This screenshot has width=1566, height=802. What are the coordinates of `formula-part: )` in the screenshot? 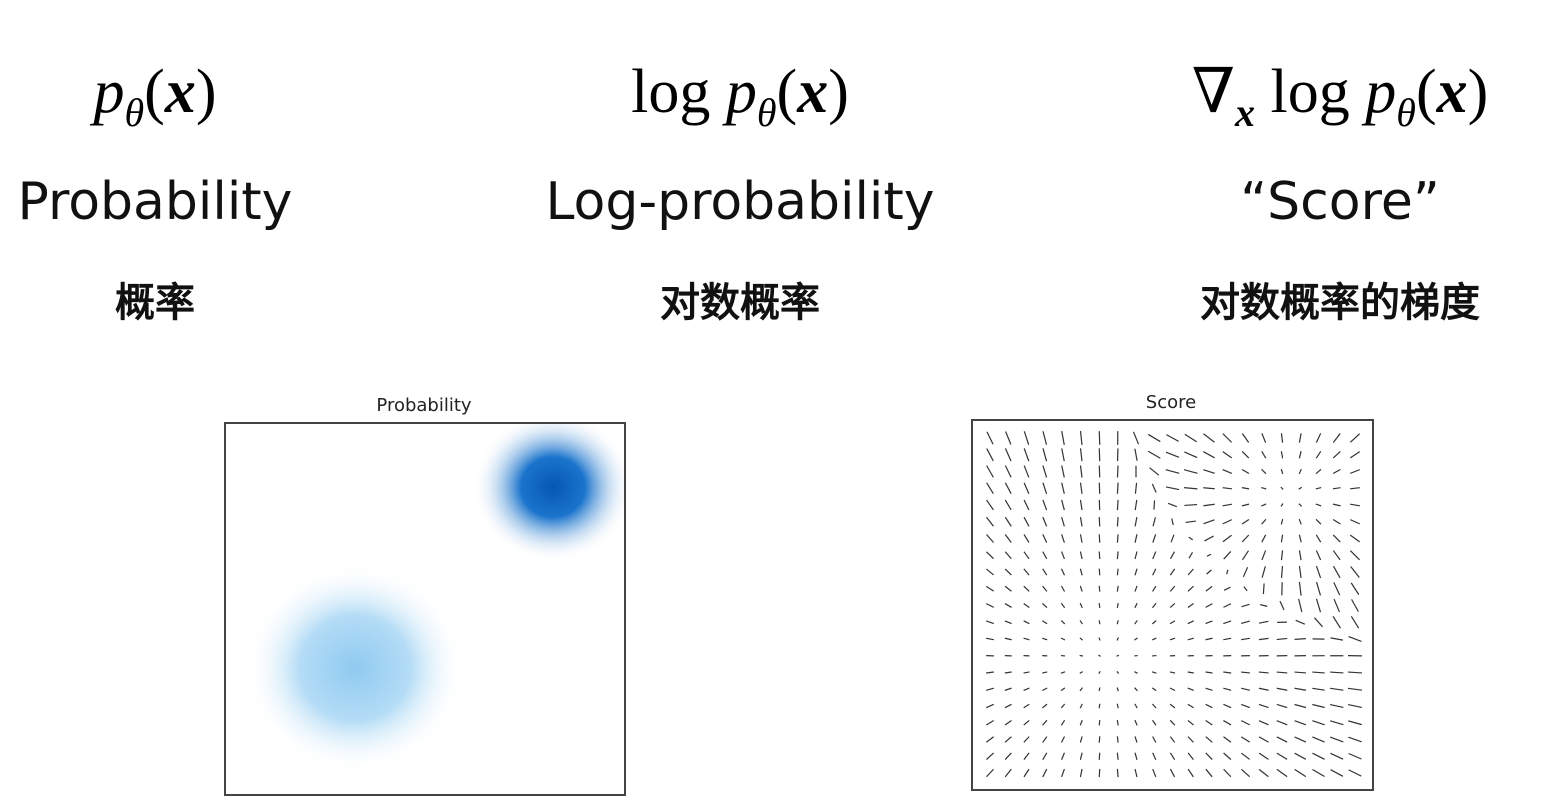 It's located at (838, 92).